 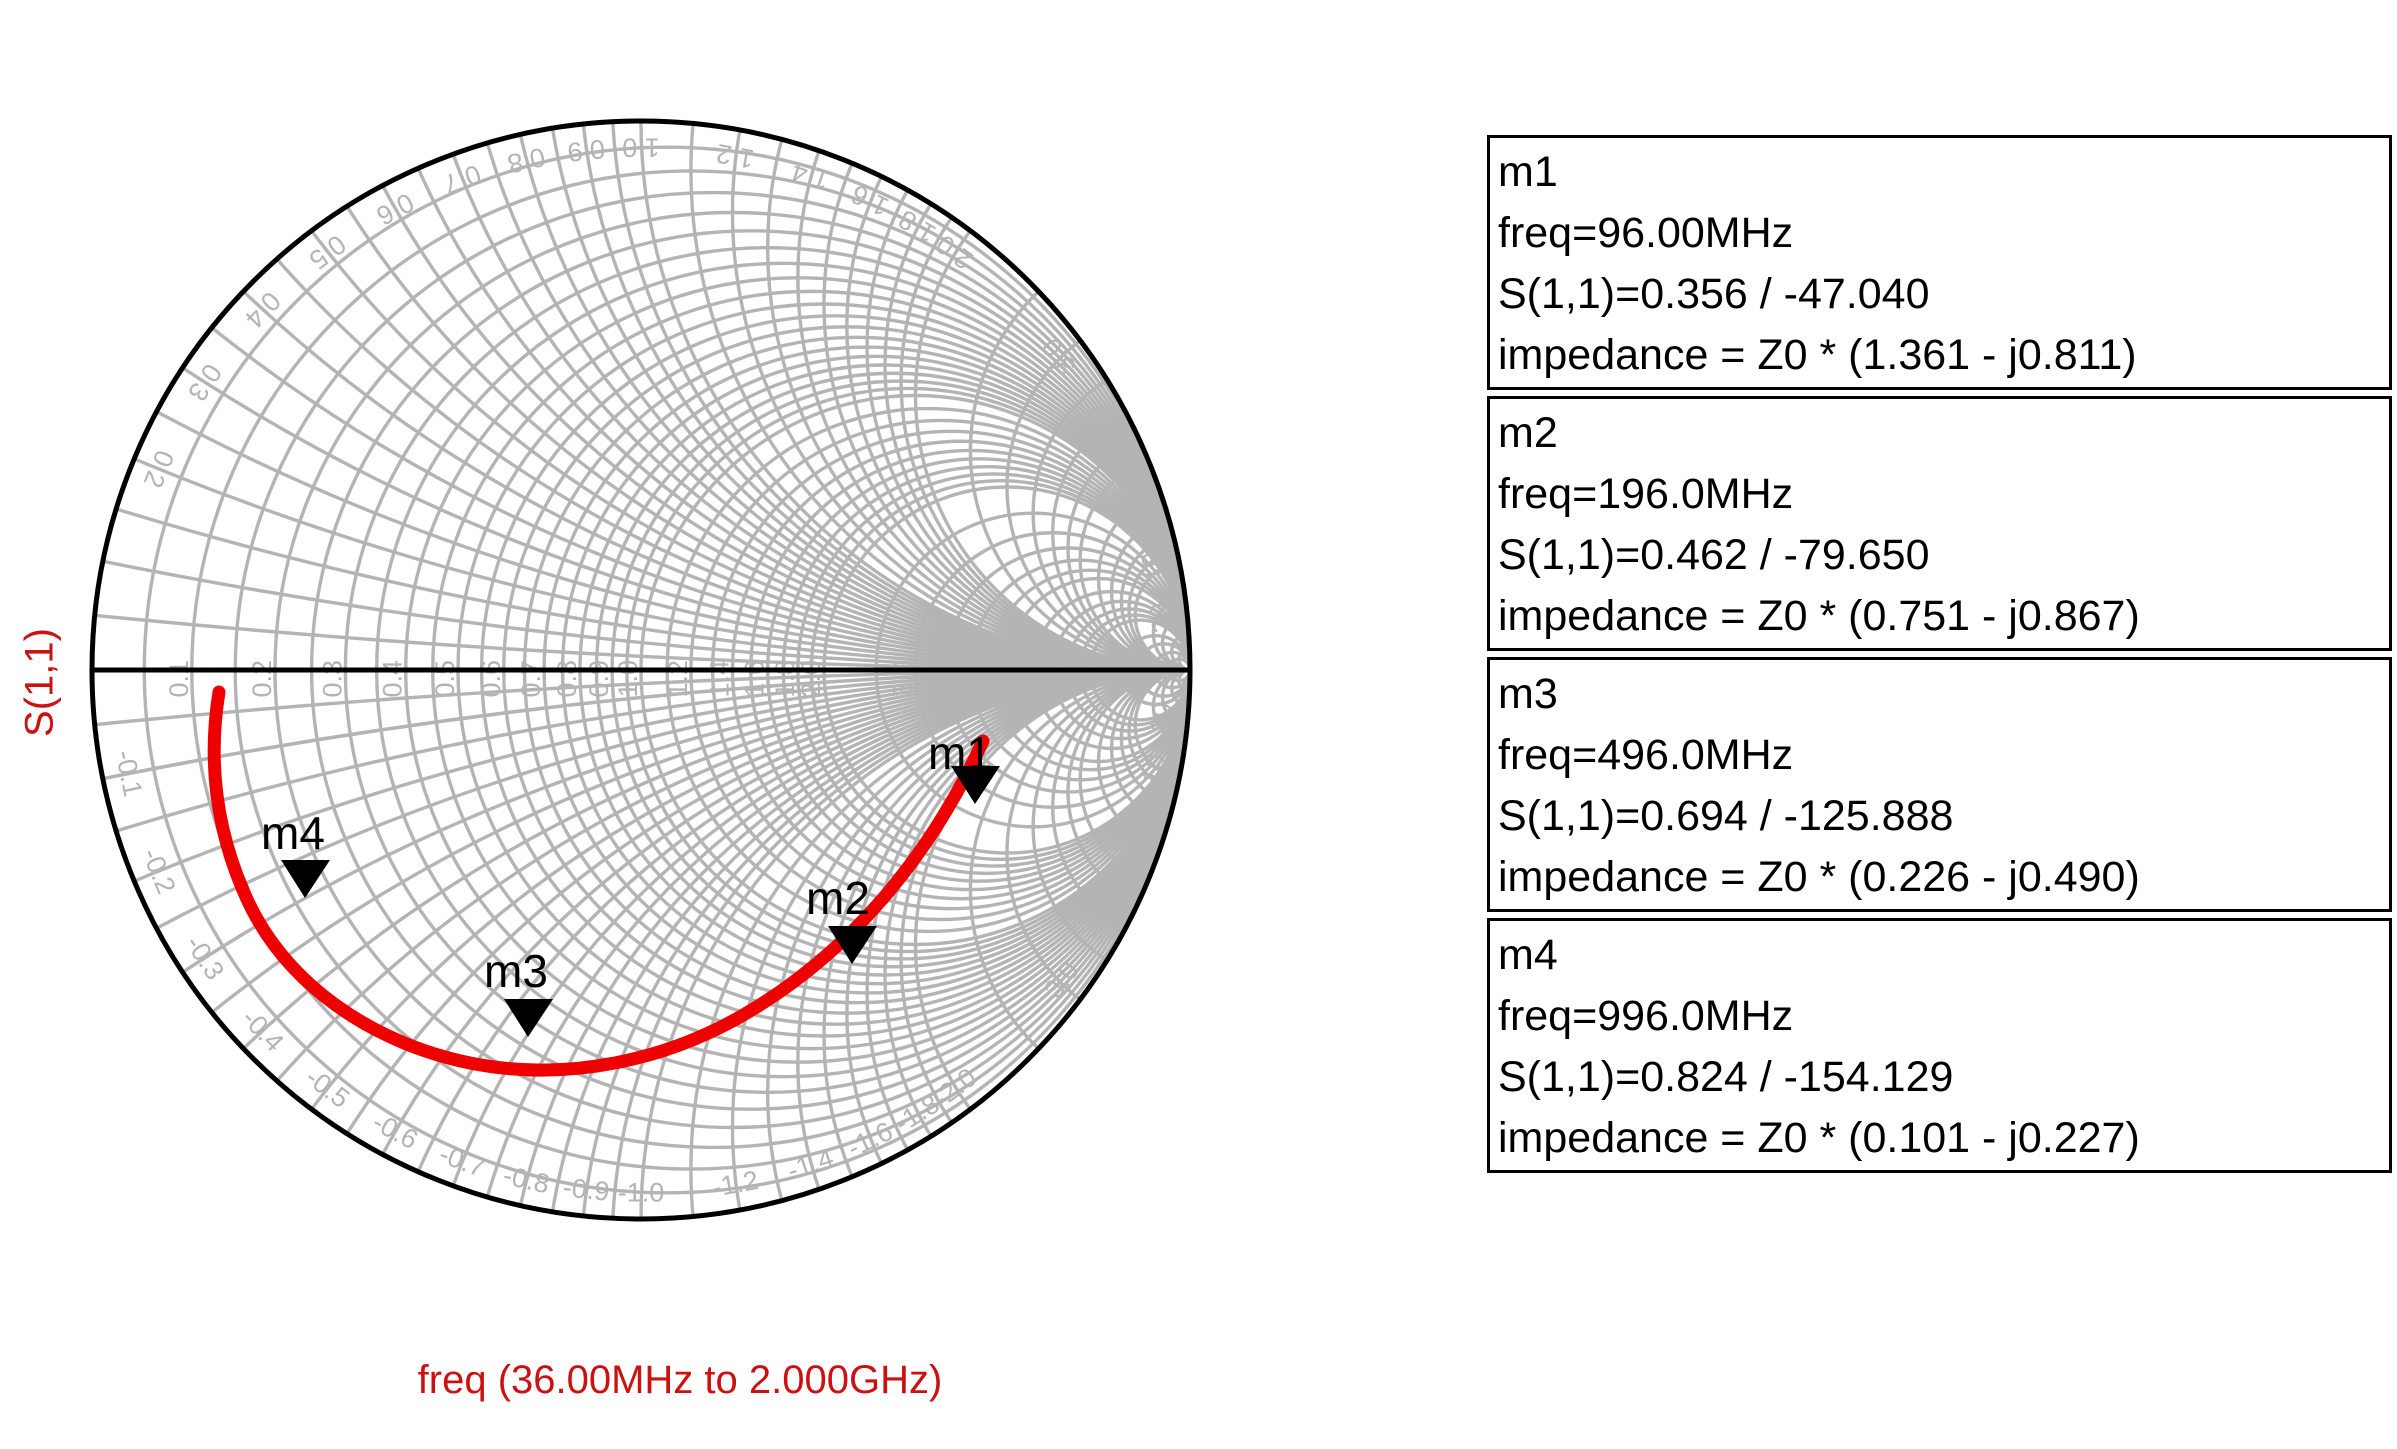 What do you see at coordinates (39, 682) in the screenshot?
I see `y-axis-title: S(1,1)` at bounding box center [39, 682].